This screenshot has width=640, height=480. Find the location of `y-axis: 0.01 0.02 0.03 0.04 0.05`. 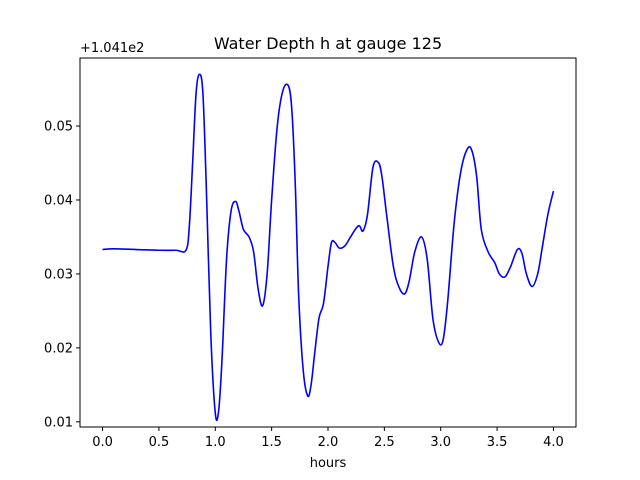

y-axis: 0.01 0.02 0.03 0.04 0.05 is located at coordinates (62, 275).